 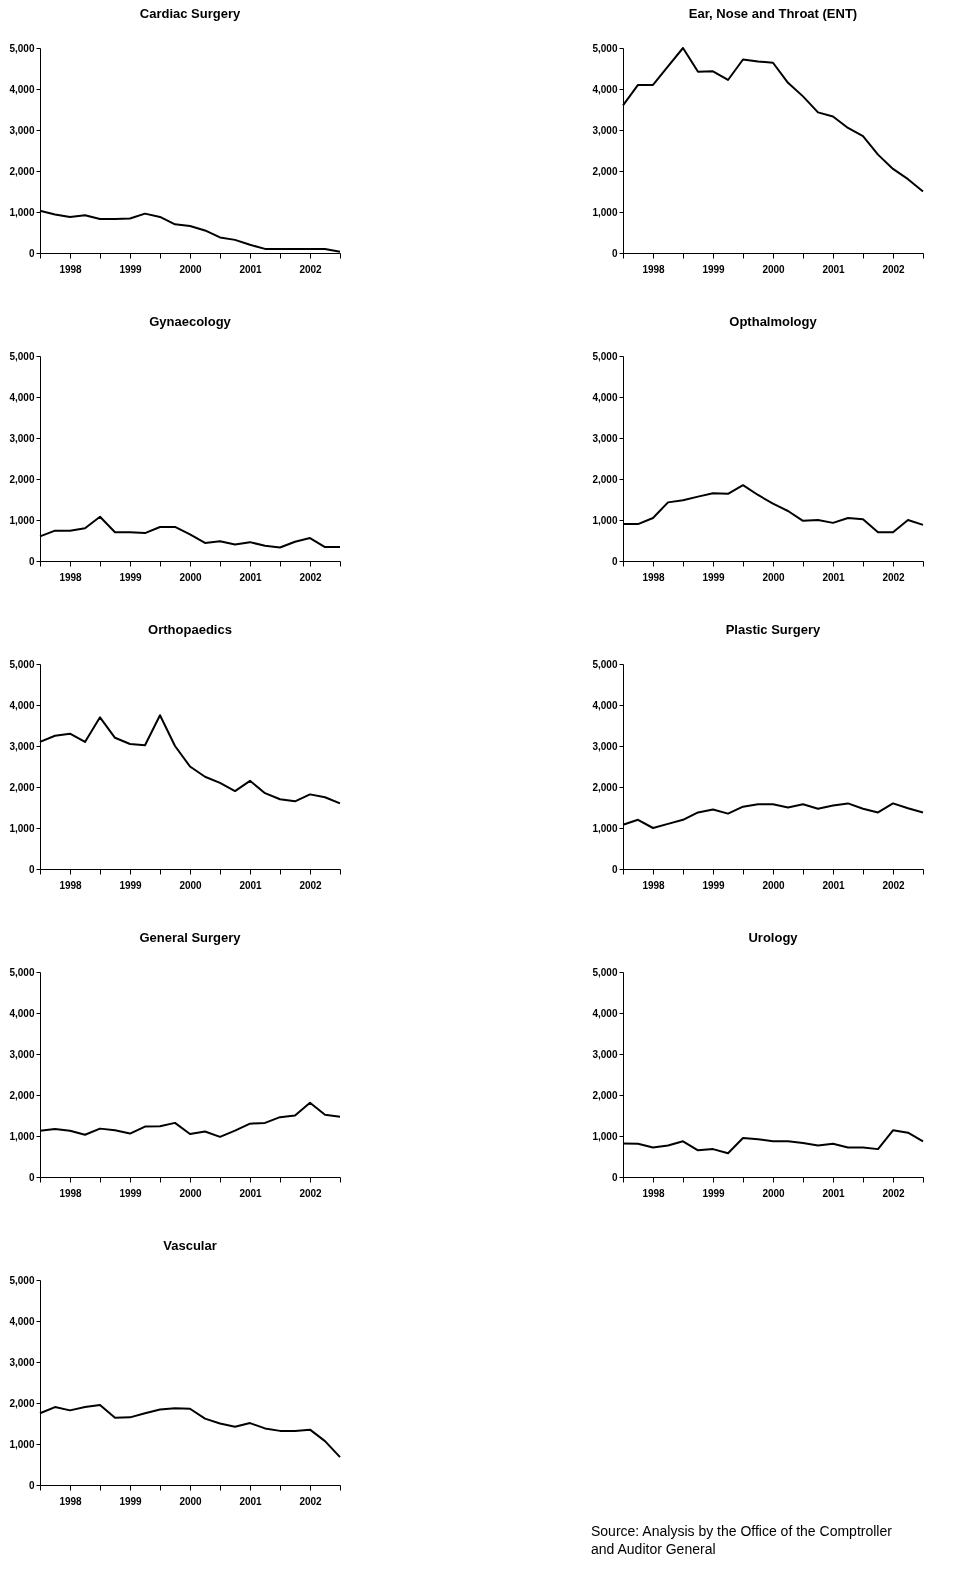 I want to click on chart-title: Cardiac Surgery, so click(x=190, y=13).